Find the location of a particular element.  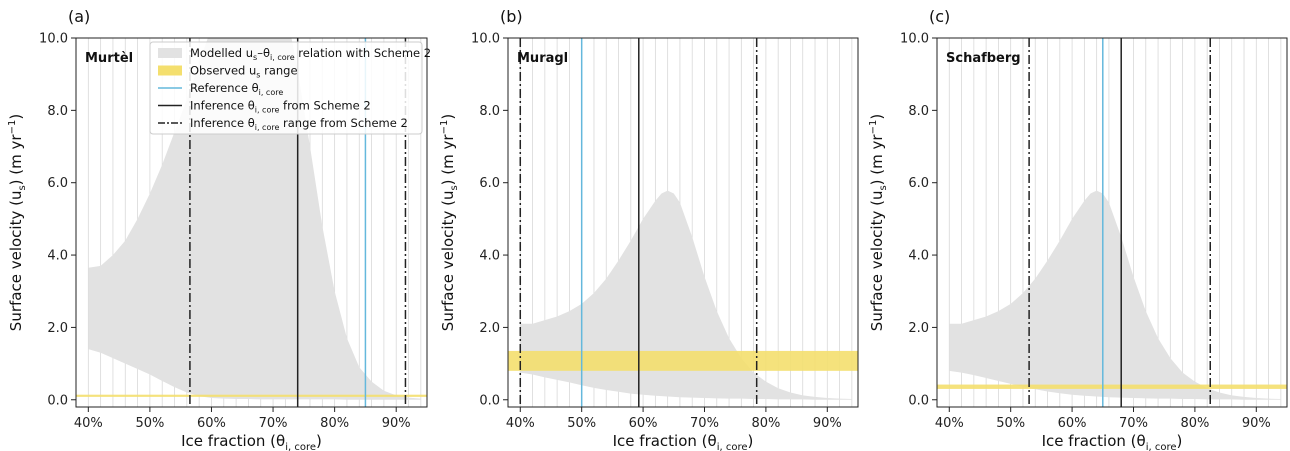

text-part: range is located at coordinates (278, 71).